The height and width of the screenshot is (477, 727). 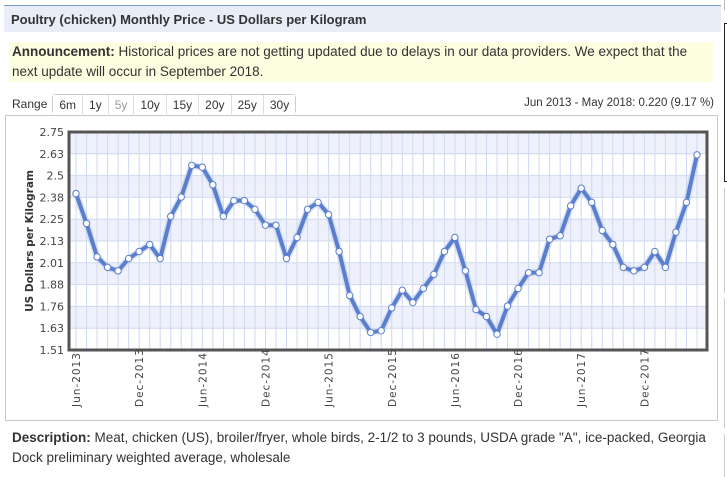 What do you see at coordinates (140, 377) in the screenshot?
I see `x-tick-label: Dec-2013` at bounding box center [140, 377].